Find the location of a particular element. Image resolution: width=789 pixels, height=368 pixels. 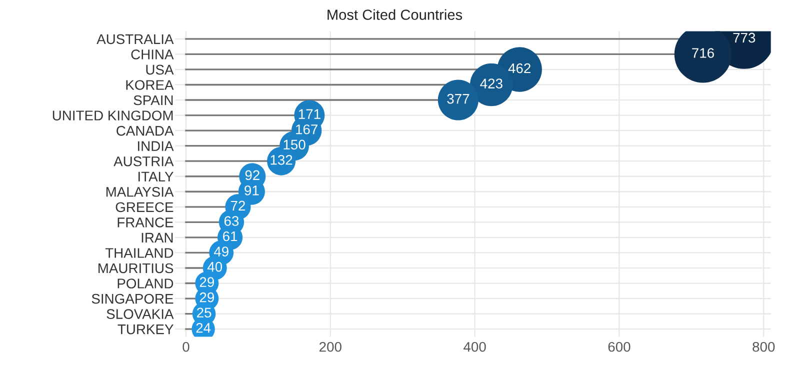

x-tick-label: 800 is located at coordinates (763, 347).